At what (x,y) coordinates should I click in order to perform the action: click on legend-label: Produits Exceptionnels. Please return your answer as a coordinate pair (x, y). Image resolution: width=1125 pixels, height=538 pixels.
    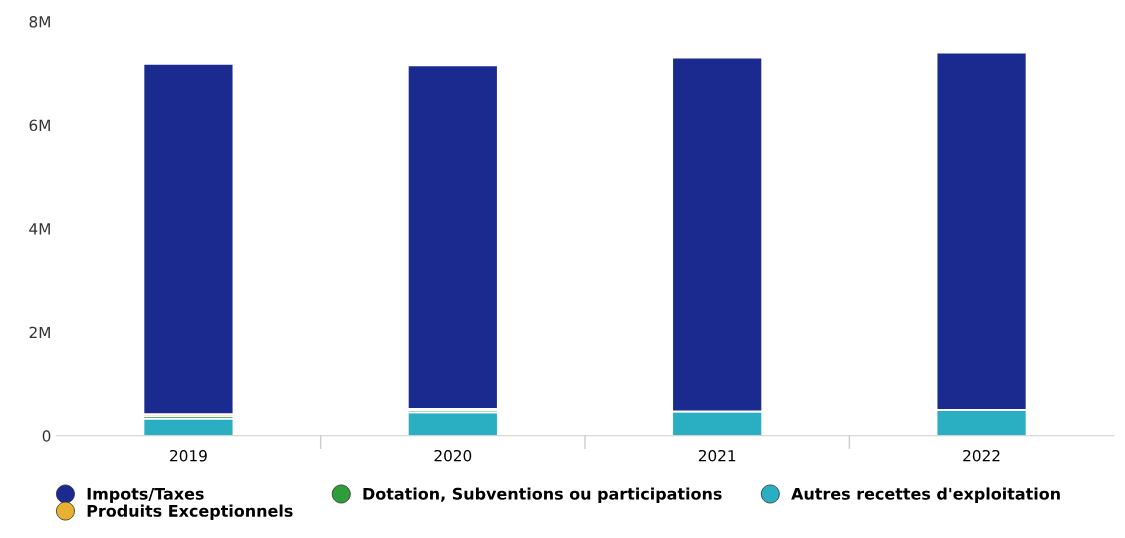
    Looking at the image, I should click on (190, 512).